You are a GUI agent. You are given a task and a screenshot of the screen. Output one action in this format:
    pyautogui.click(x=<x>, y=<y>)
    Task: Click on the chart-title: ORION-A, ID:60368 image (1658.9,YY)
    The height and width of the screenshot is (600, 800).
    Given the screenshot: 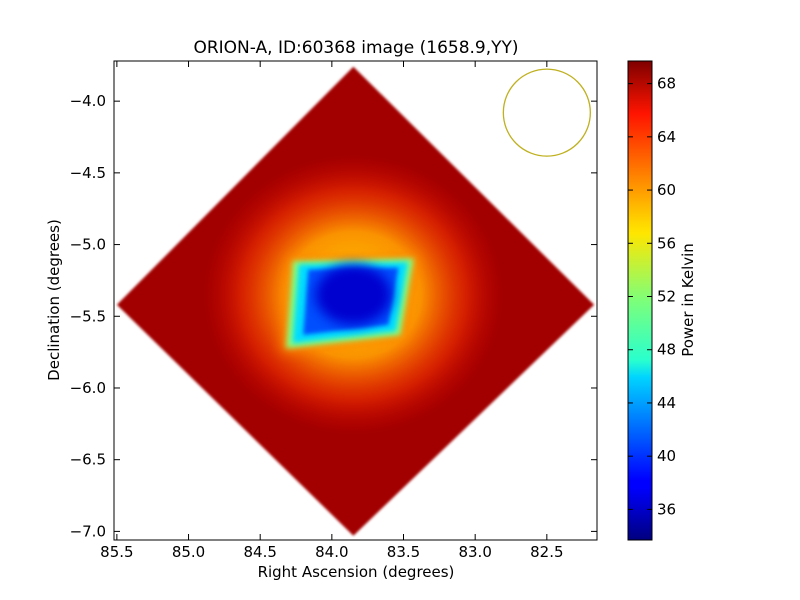 What is the action you would take?
    pyautogui.click(x=355, y=48)
    